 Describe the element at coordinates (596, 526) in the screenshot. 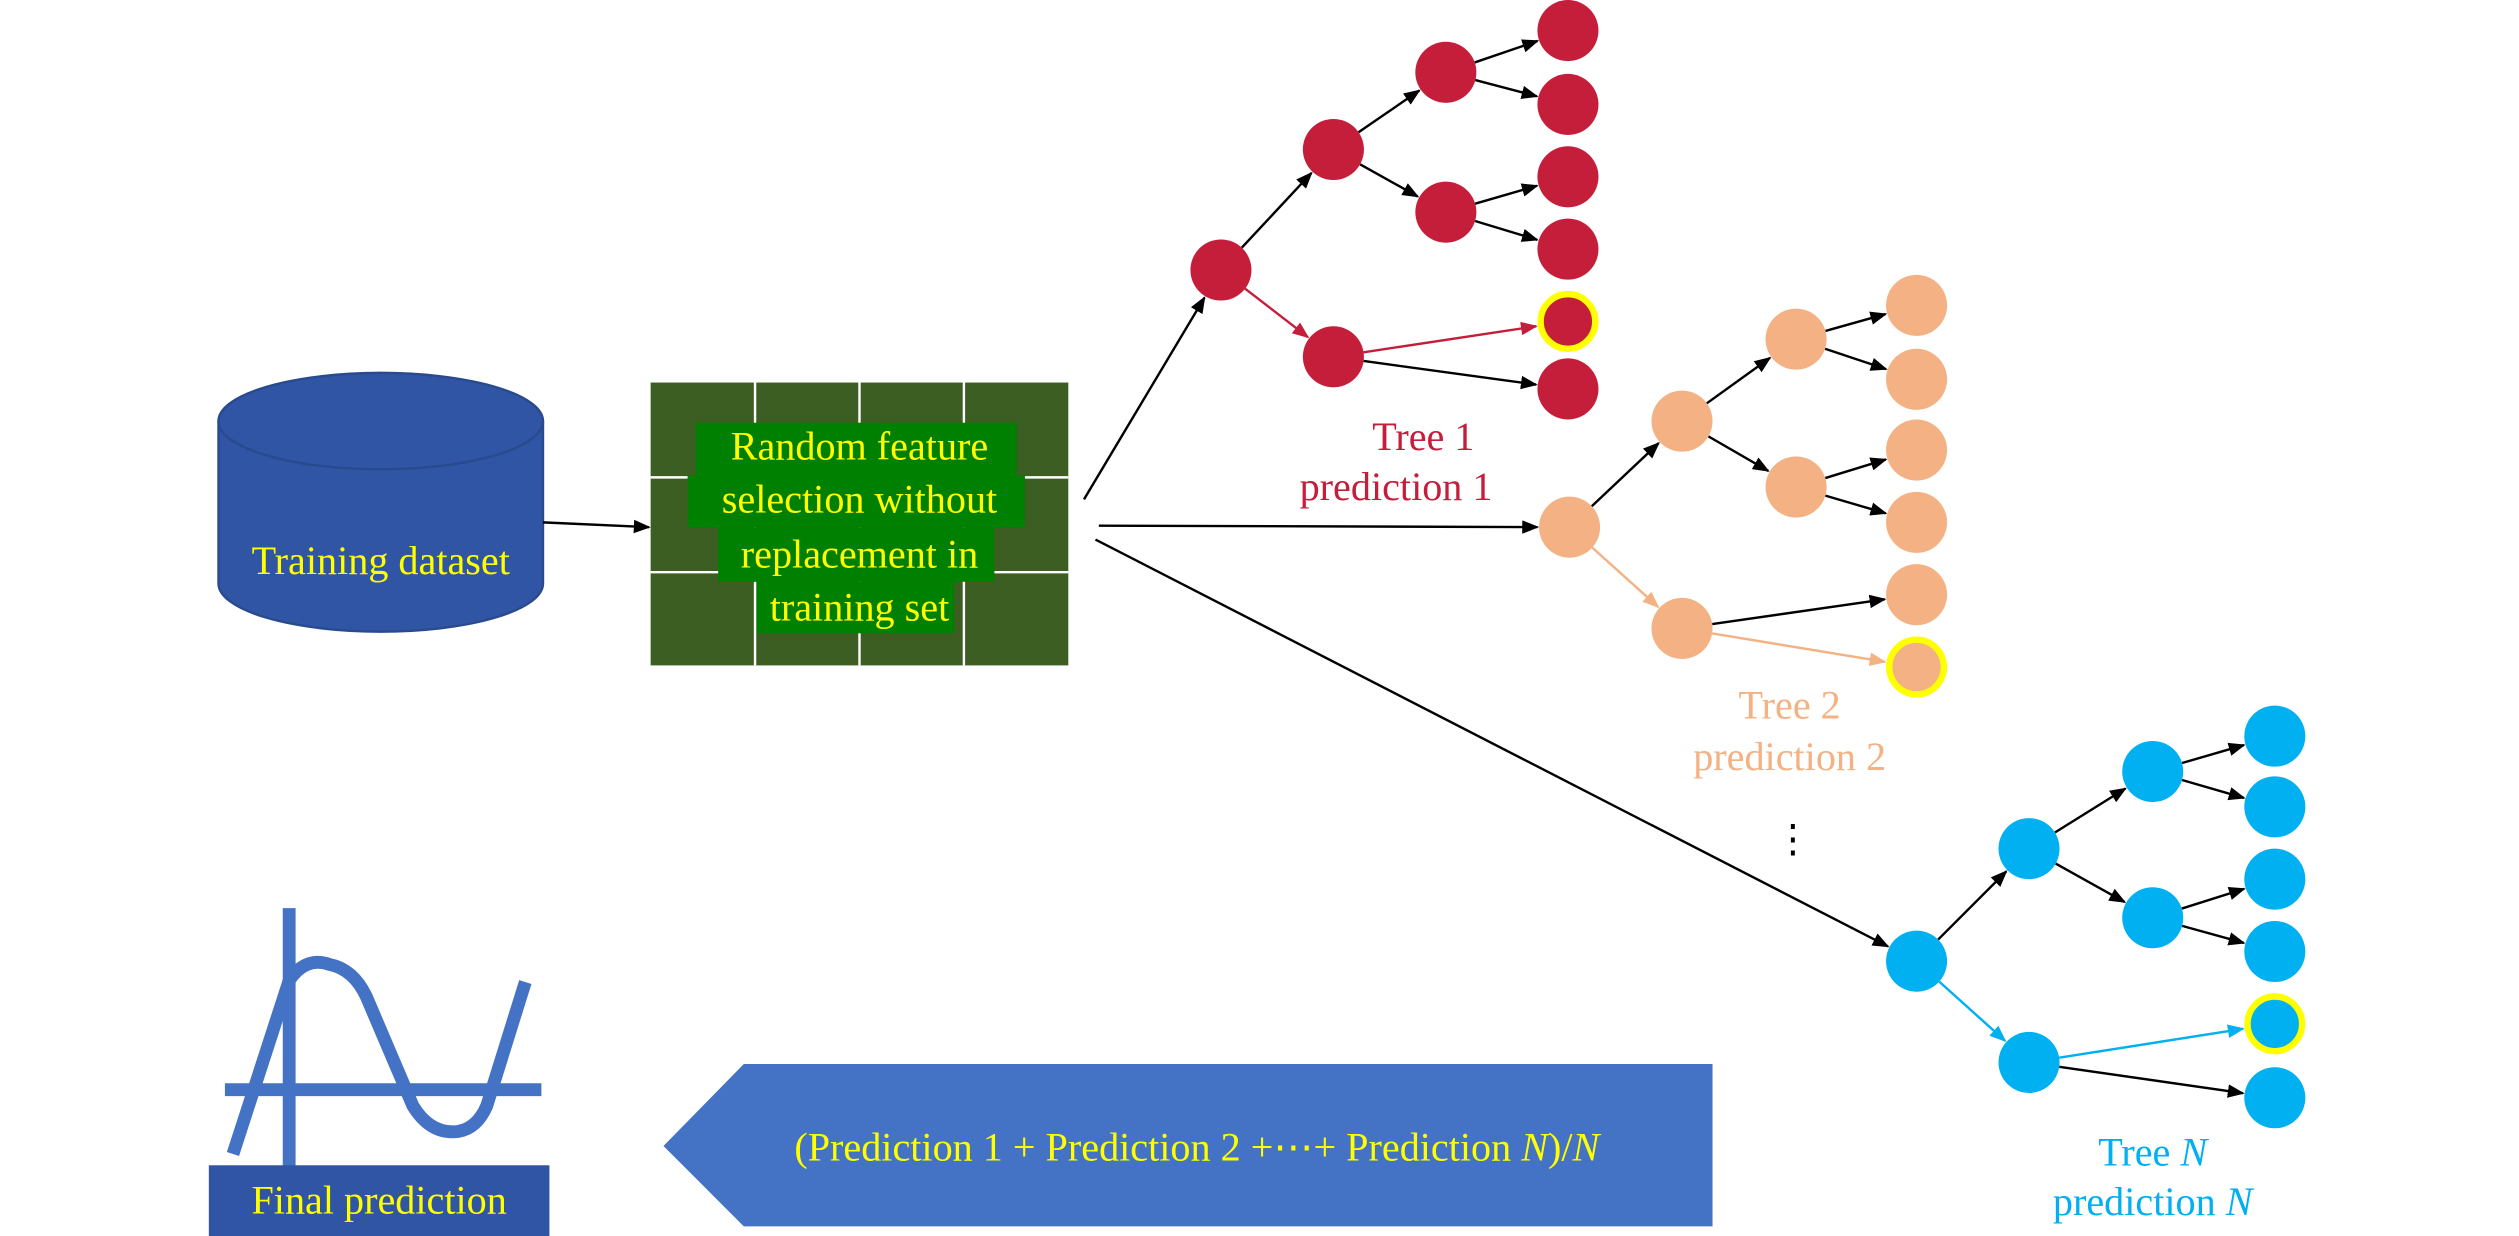

I see `arrow-dataset-to-selection` at that location.